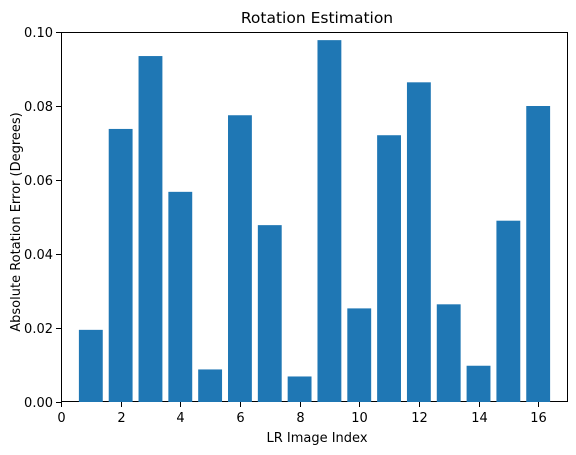 The width and height of the screenshot is (576, 455). What do you see at coordinates (61, 418) in the screenshot?
I see `x-tick-label-0: 0` at bounding box center [61, 418].